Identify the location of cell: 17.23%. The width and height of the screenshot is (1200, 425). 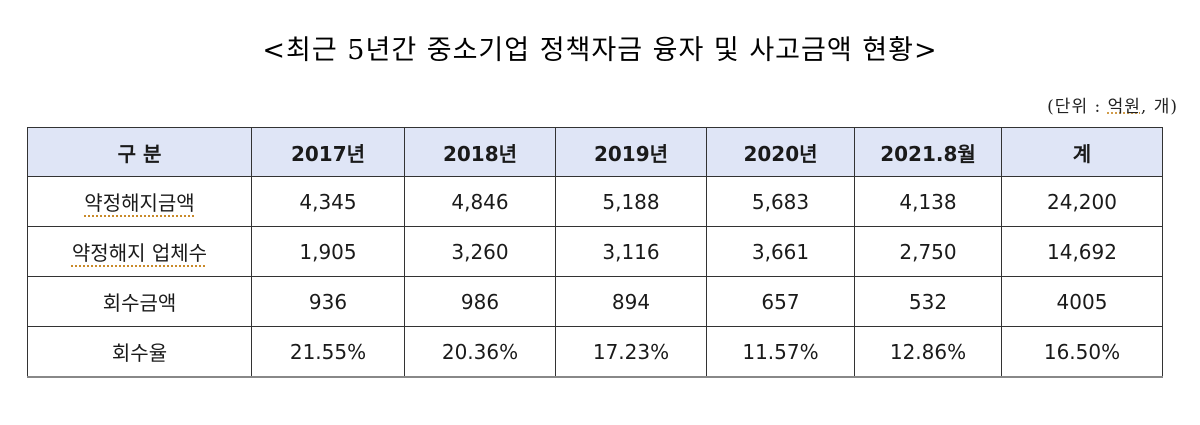
(631, 352).